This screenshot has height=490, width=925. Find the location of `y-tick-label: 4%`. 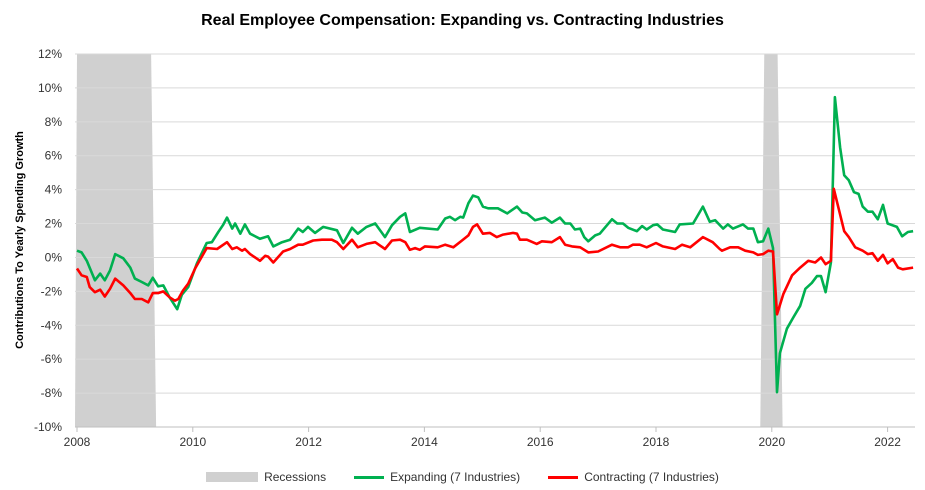

y-tick-label: 4% is located at coordinates (54, 190).